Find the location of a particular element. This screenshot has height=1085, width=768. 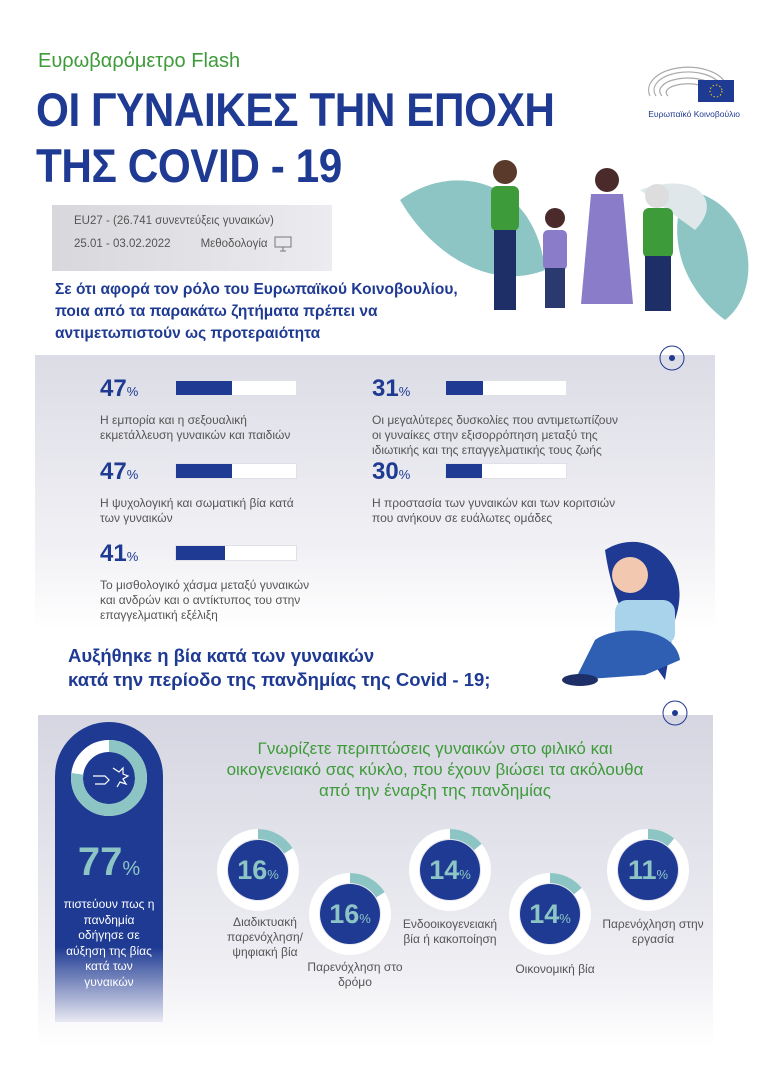

survey-dates: 25.01 - 03.02.2022 is located at coordinates (122, 244).